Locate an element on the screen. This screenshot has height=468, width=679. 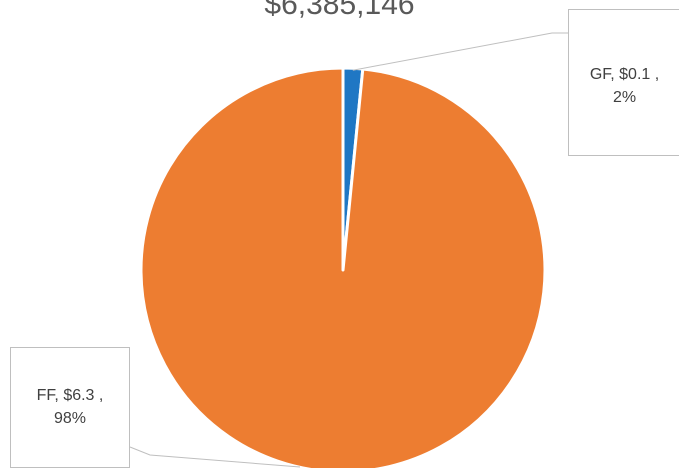
data-label-gf: GF, $0.1 , 2% is located at coordinates (623, 82).